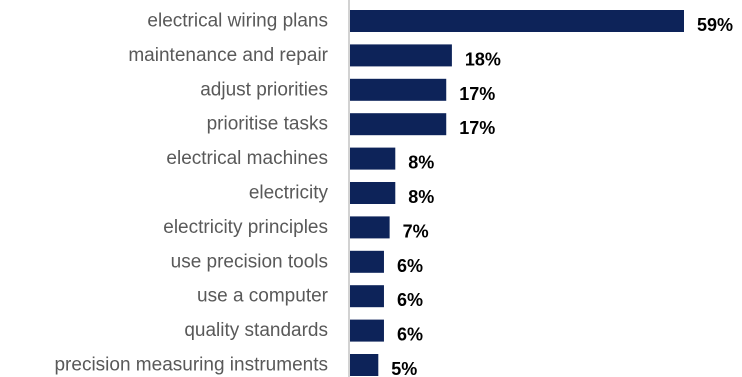 This screenshot has width=742, height=377. What do you see at coordinates (477, 128) in the screenshot?
I see `value-label-3: 17%` at bounding box center [477, 128].